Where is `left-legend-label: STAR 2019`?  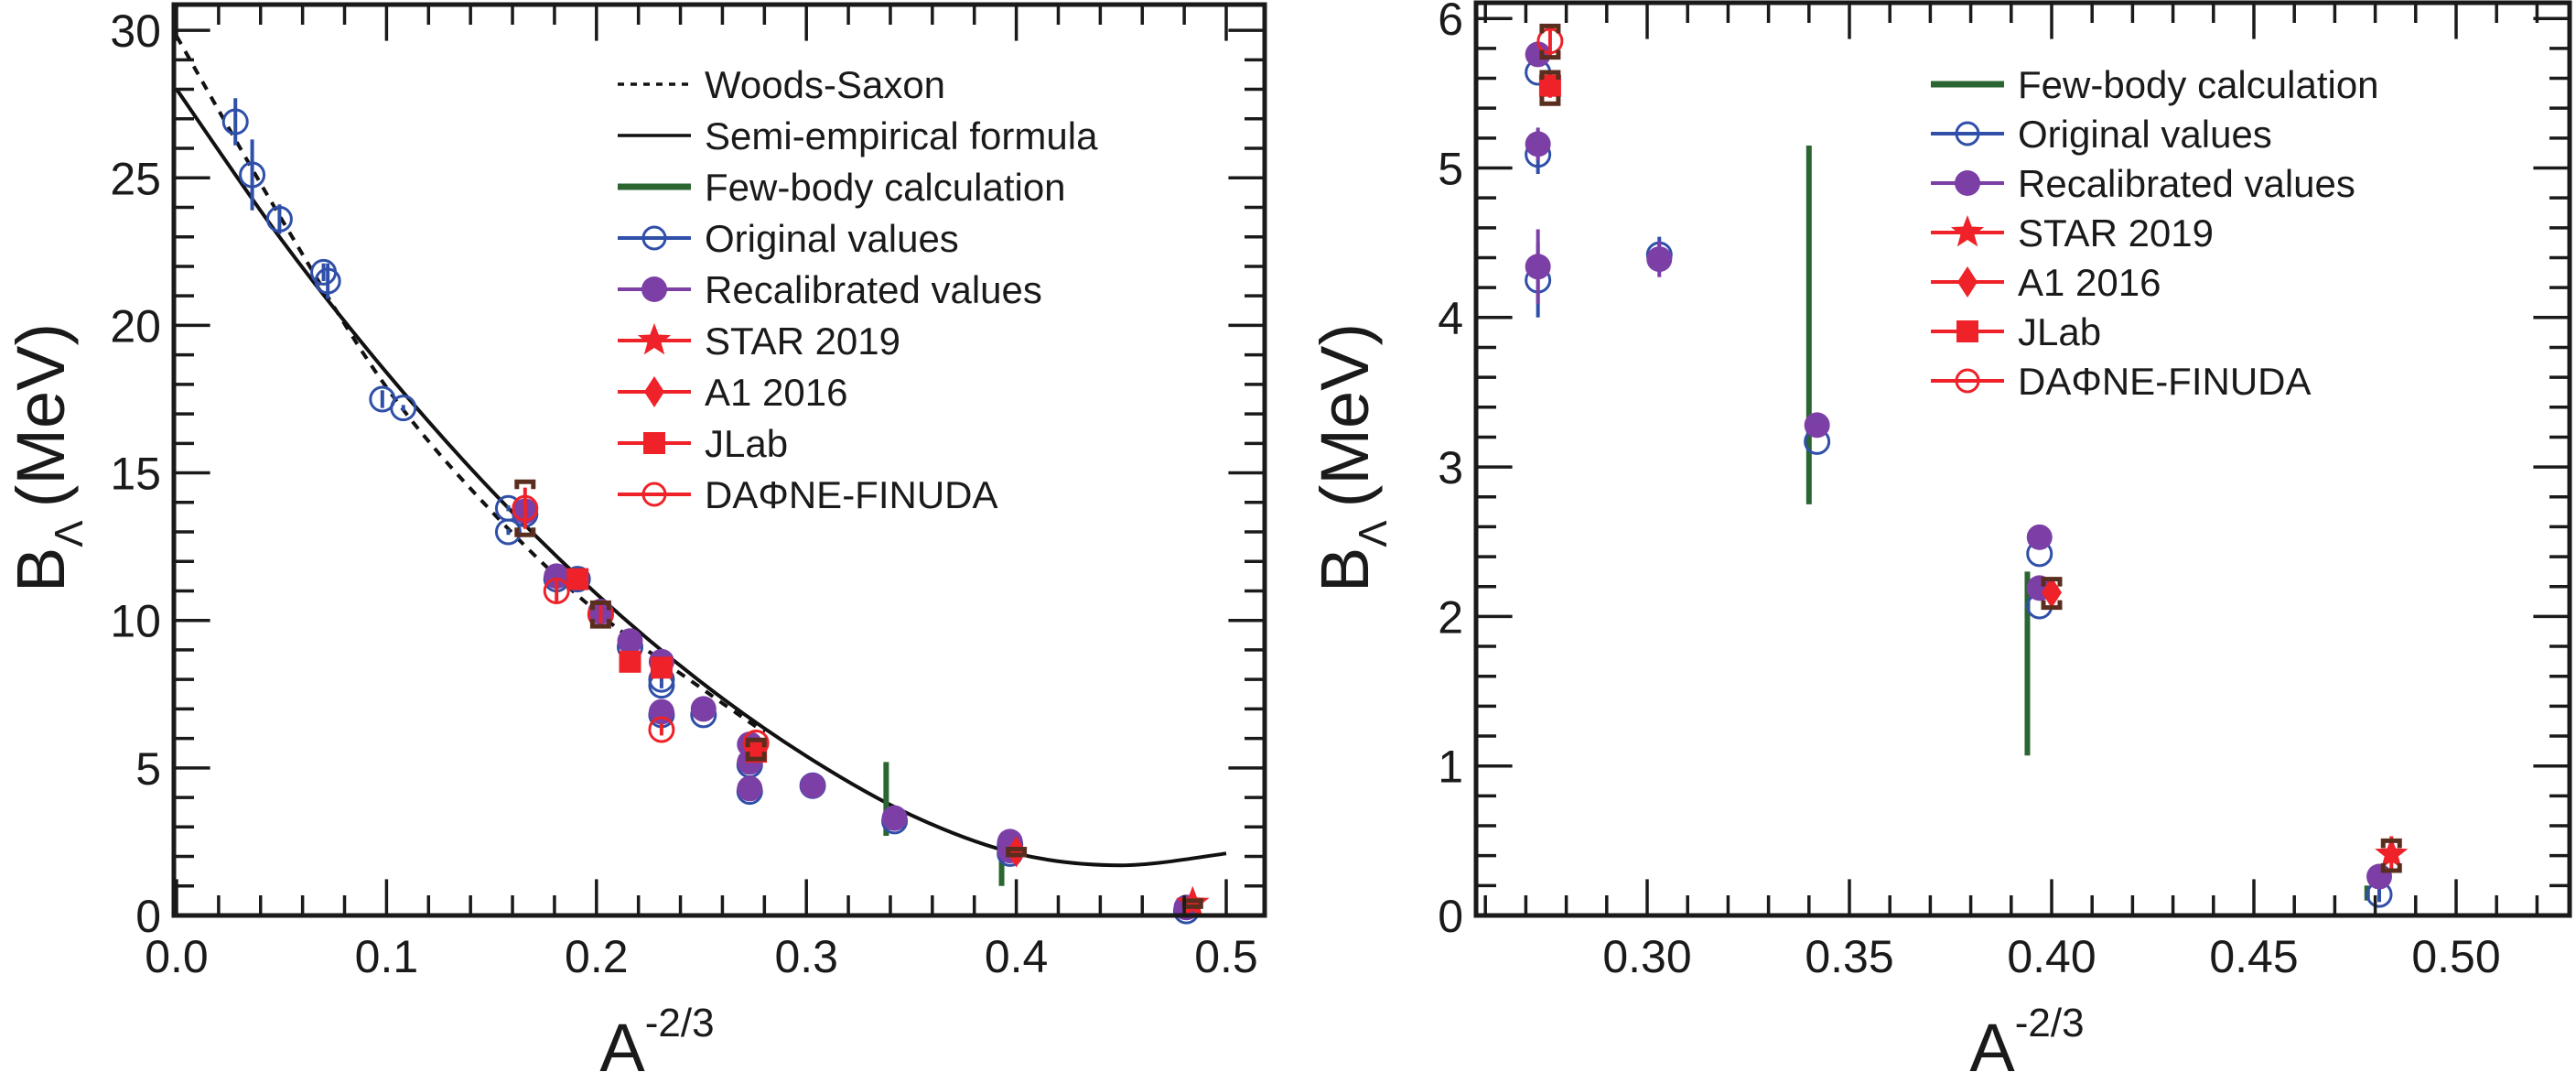
left-legend-label: STAR 2019 is located at coordinates (802, 341).